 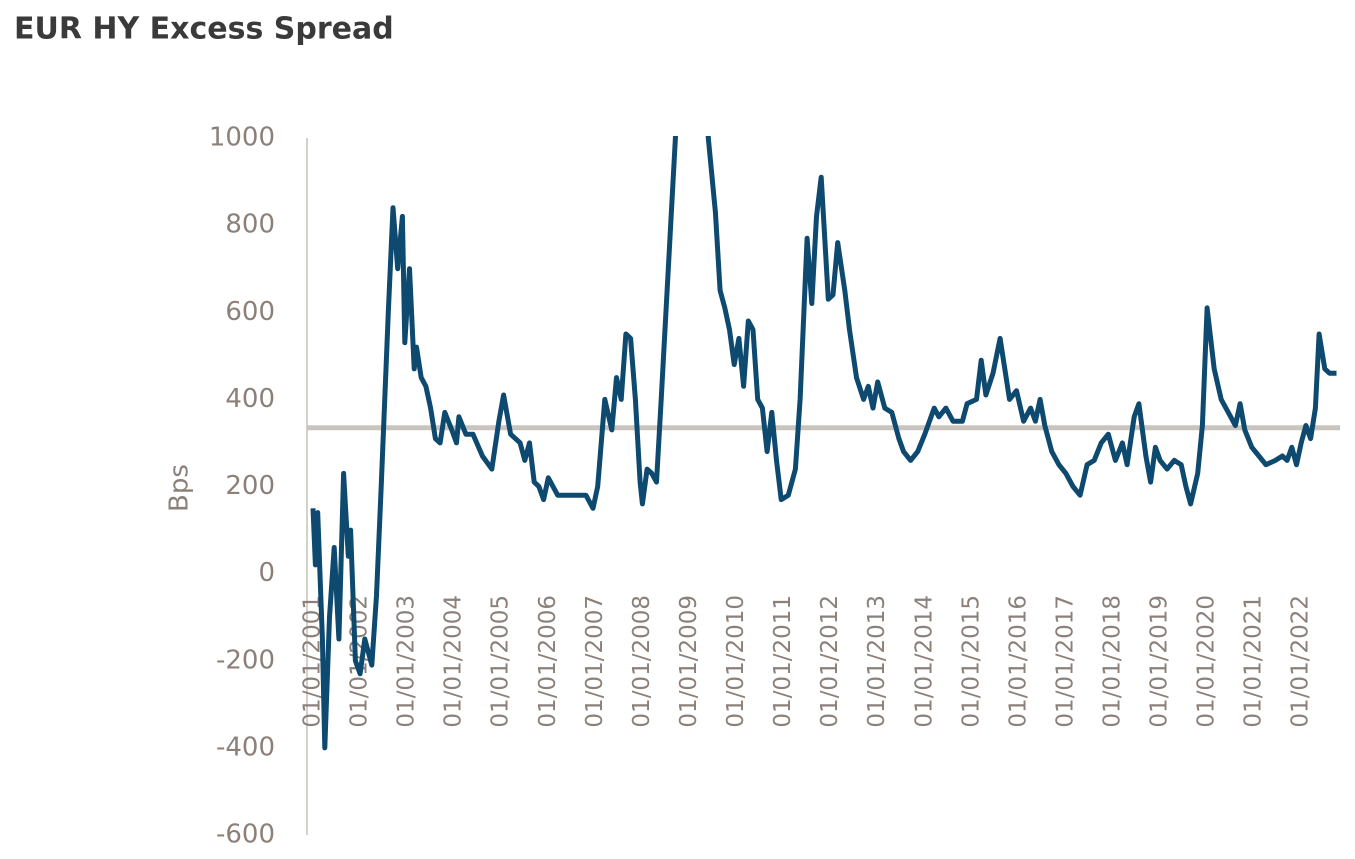 I want to click on x-tick-label: 01/01/2017, so click(x=1065, y=661).